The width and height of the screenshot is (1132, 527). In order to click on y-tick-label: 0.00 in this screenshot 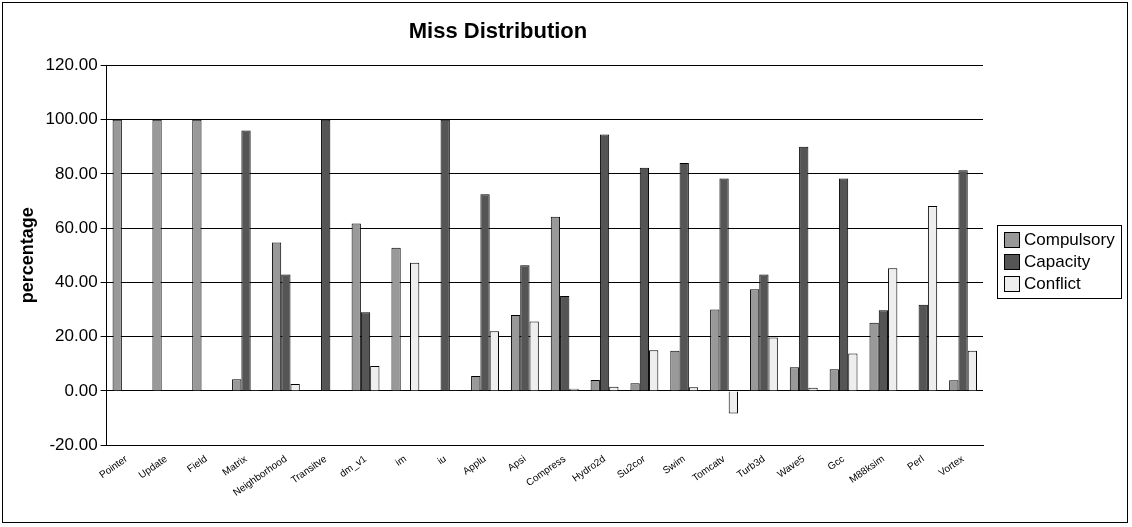, I will do `click(81, 390)`.